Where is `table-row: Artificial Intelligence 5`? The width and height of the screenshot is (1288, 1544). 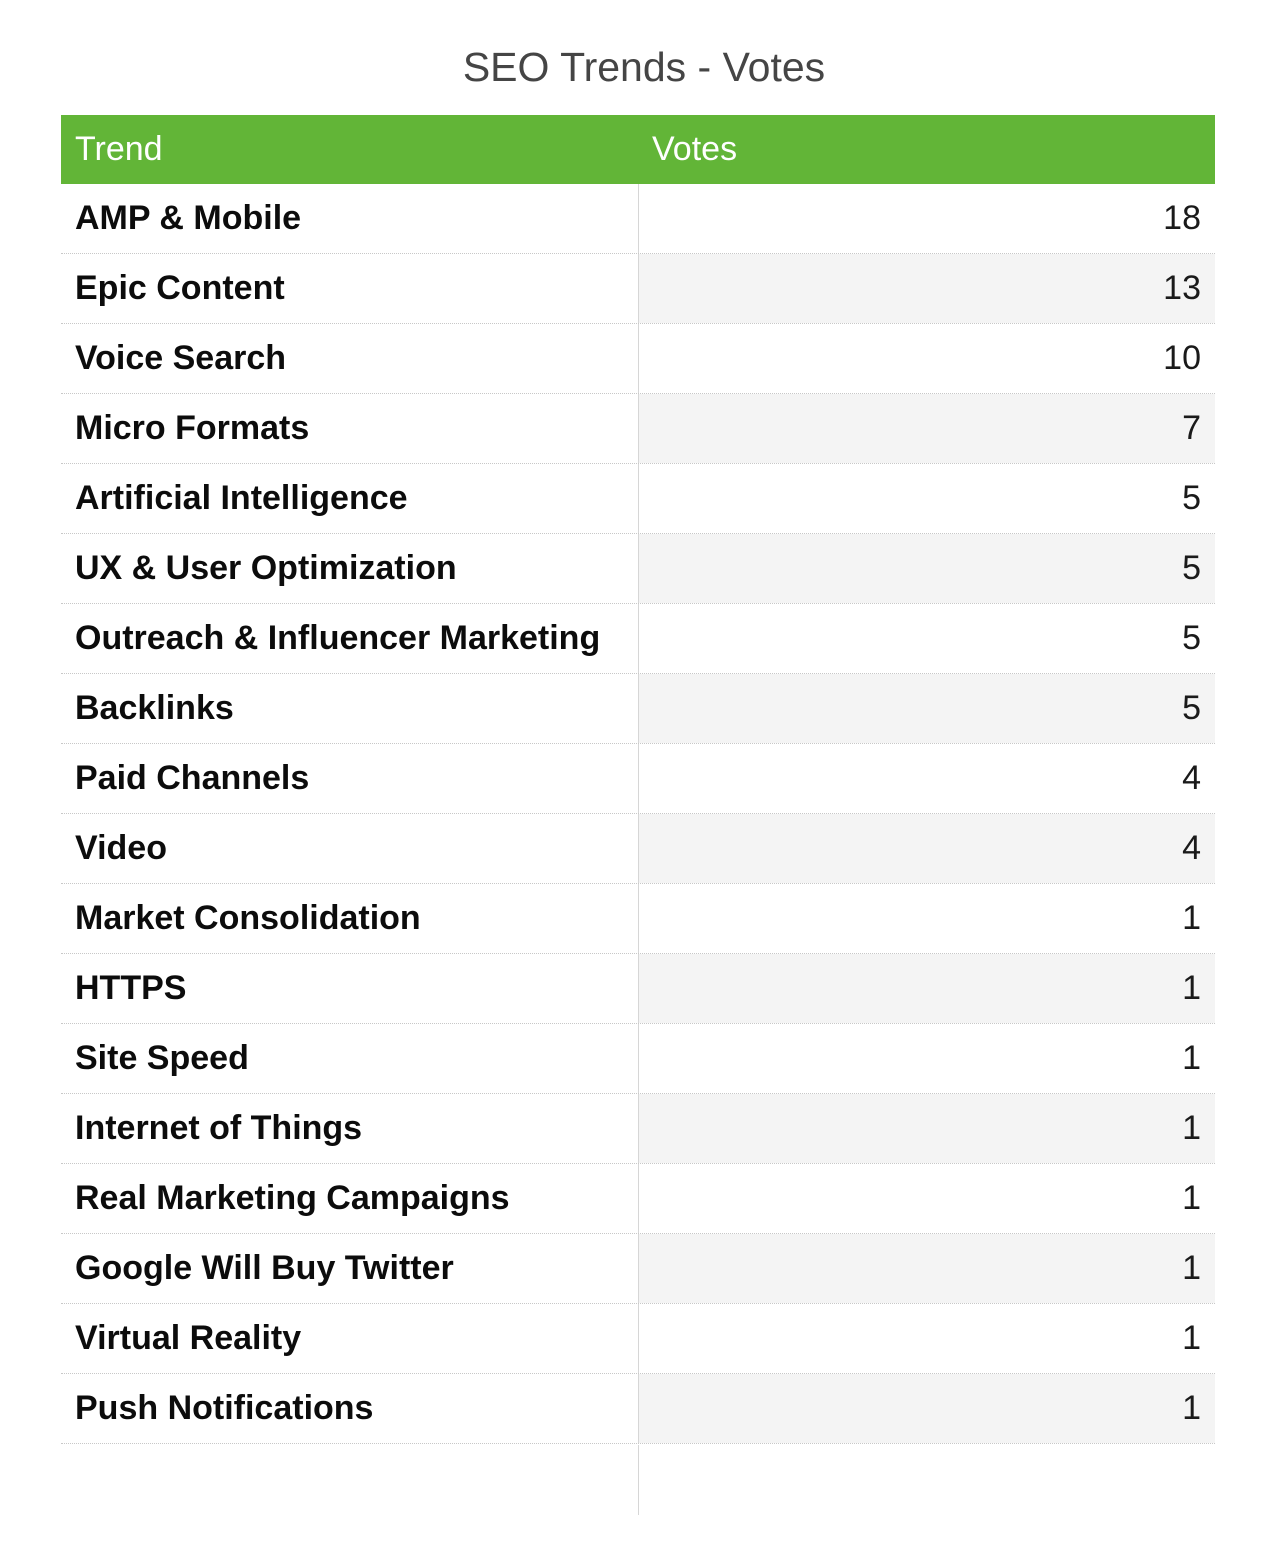 table-row: Artificial Intelligence 5 is located at coordinates (638, 499).